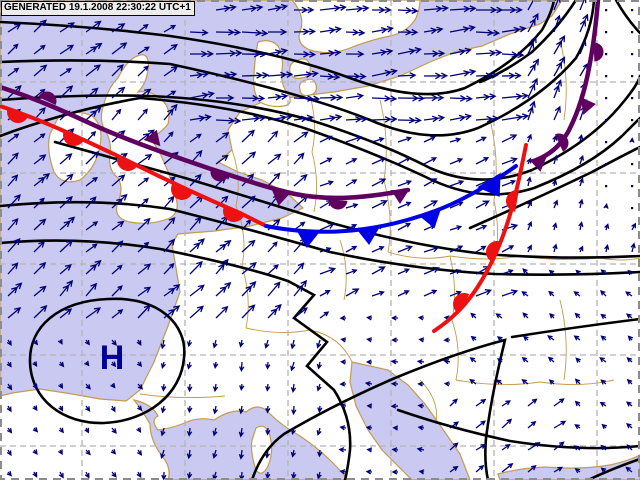 The image size is (640, 480). Describe the element at coordinates (410, 420) in the screenshot. I see `sea-area` at that location.